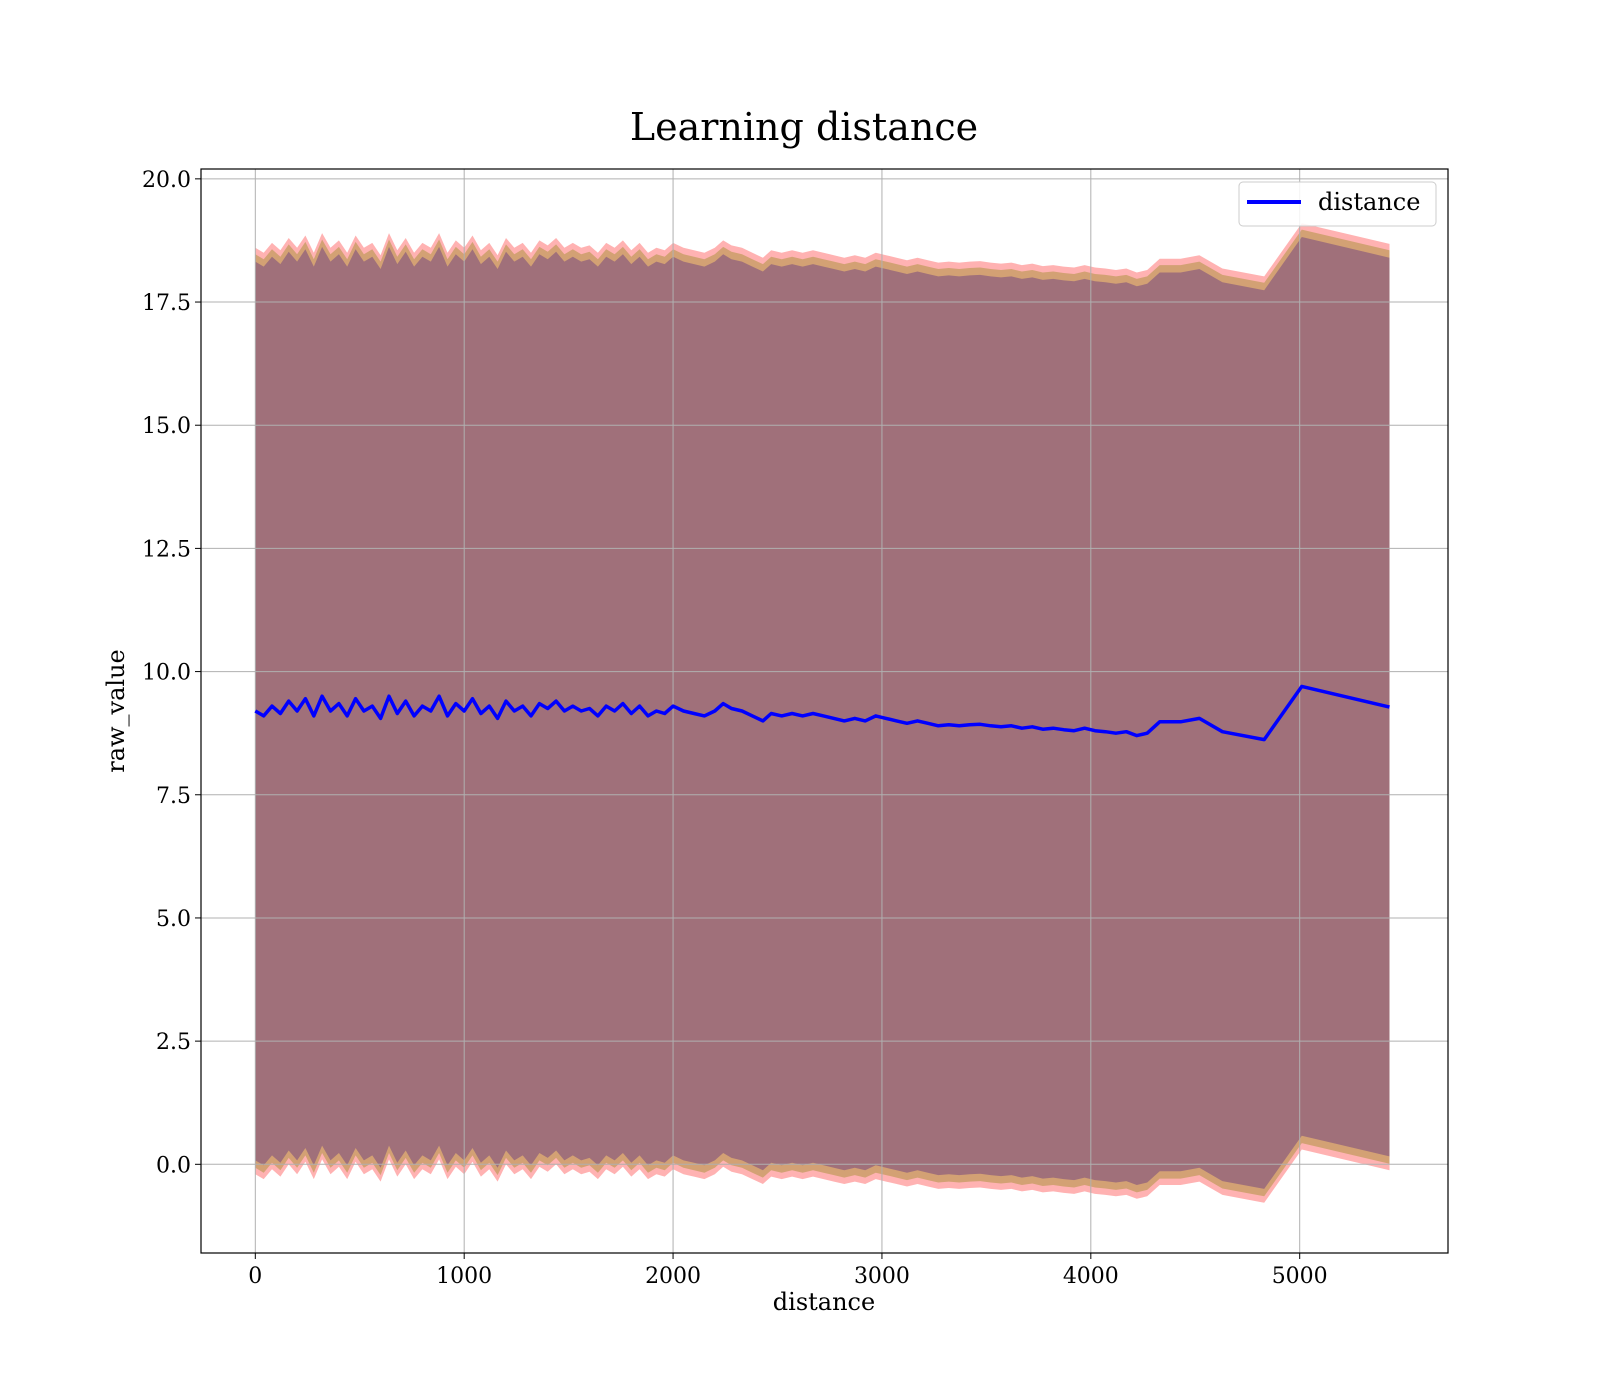 Image resolution: width=1600 pixels, height=1400 pixels. I want to click on legend-box, so click(1337, 204).